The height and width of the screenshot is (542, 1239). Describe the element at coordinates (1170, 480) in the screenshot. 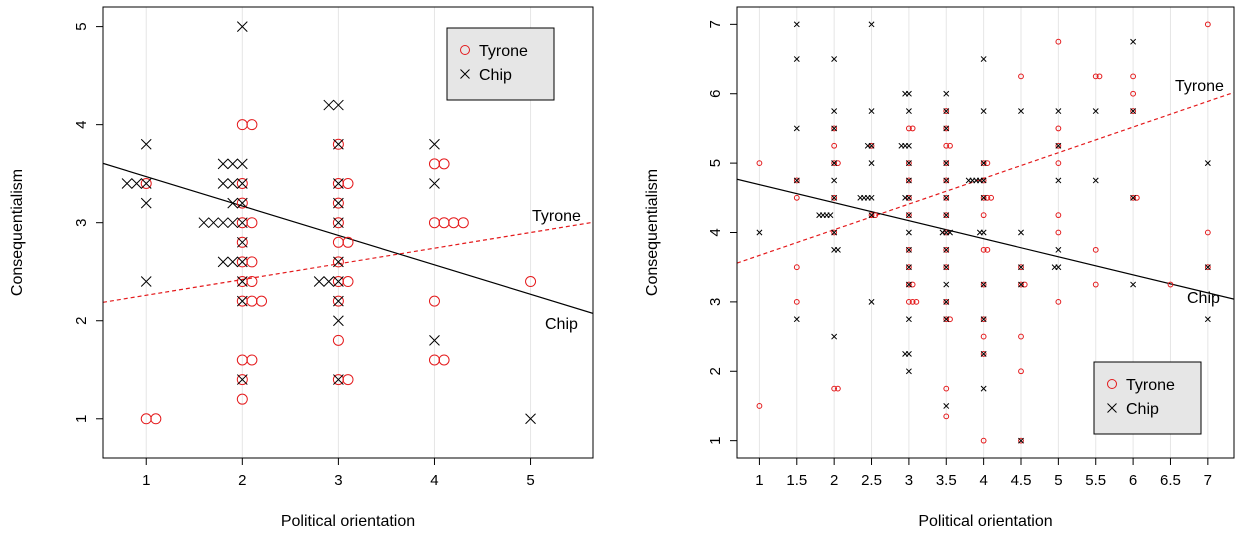

I see `x-tick-label: 6.5` at that location.